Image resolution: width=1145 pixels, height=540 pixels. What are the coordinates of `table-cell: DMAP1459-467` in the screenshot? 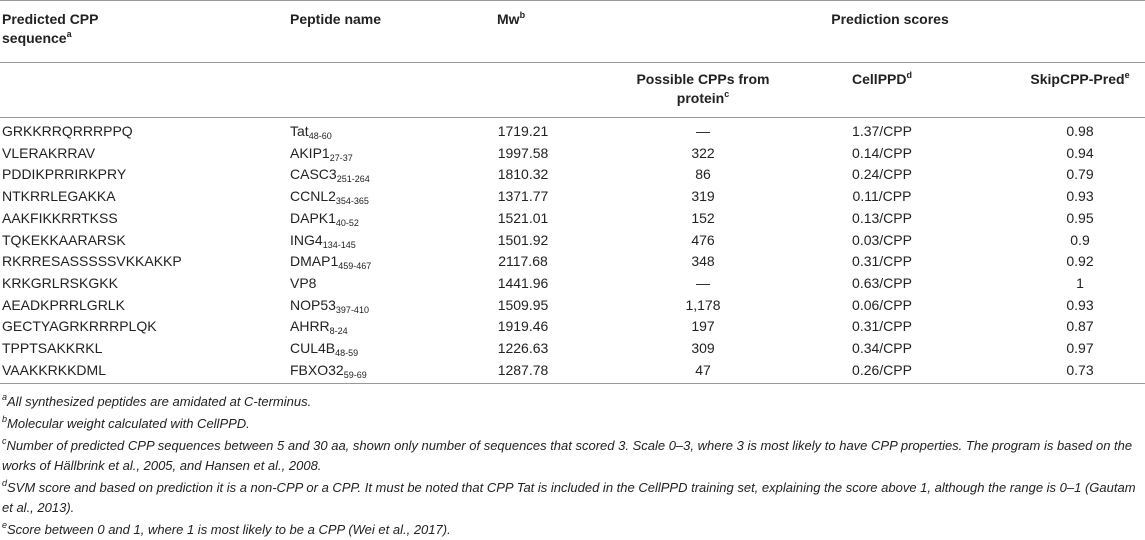 It's located at (330, 261).